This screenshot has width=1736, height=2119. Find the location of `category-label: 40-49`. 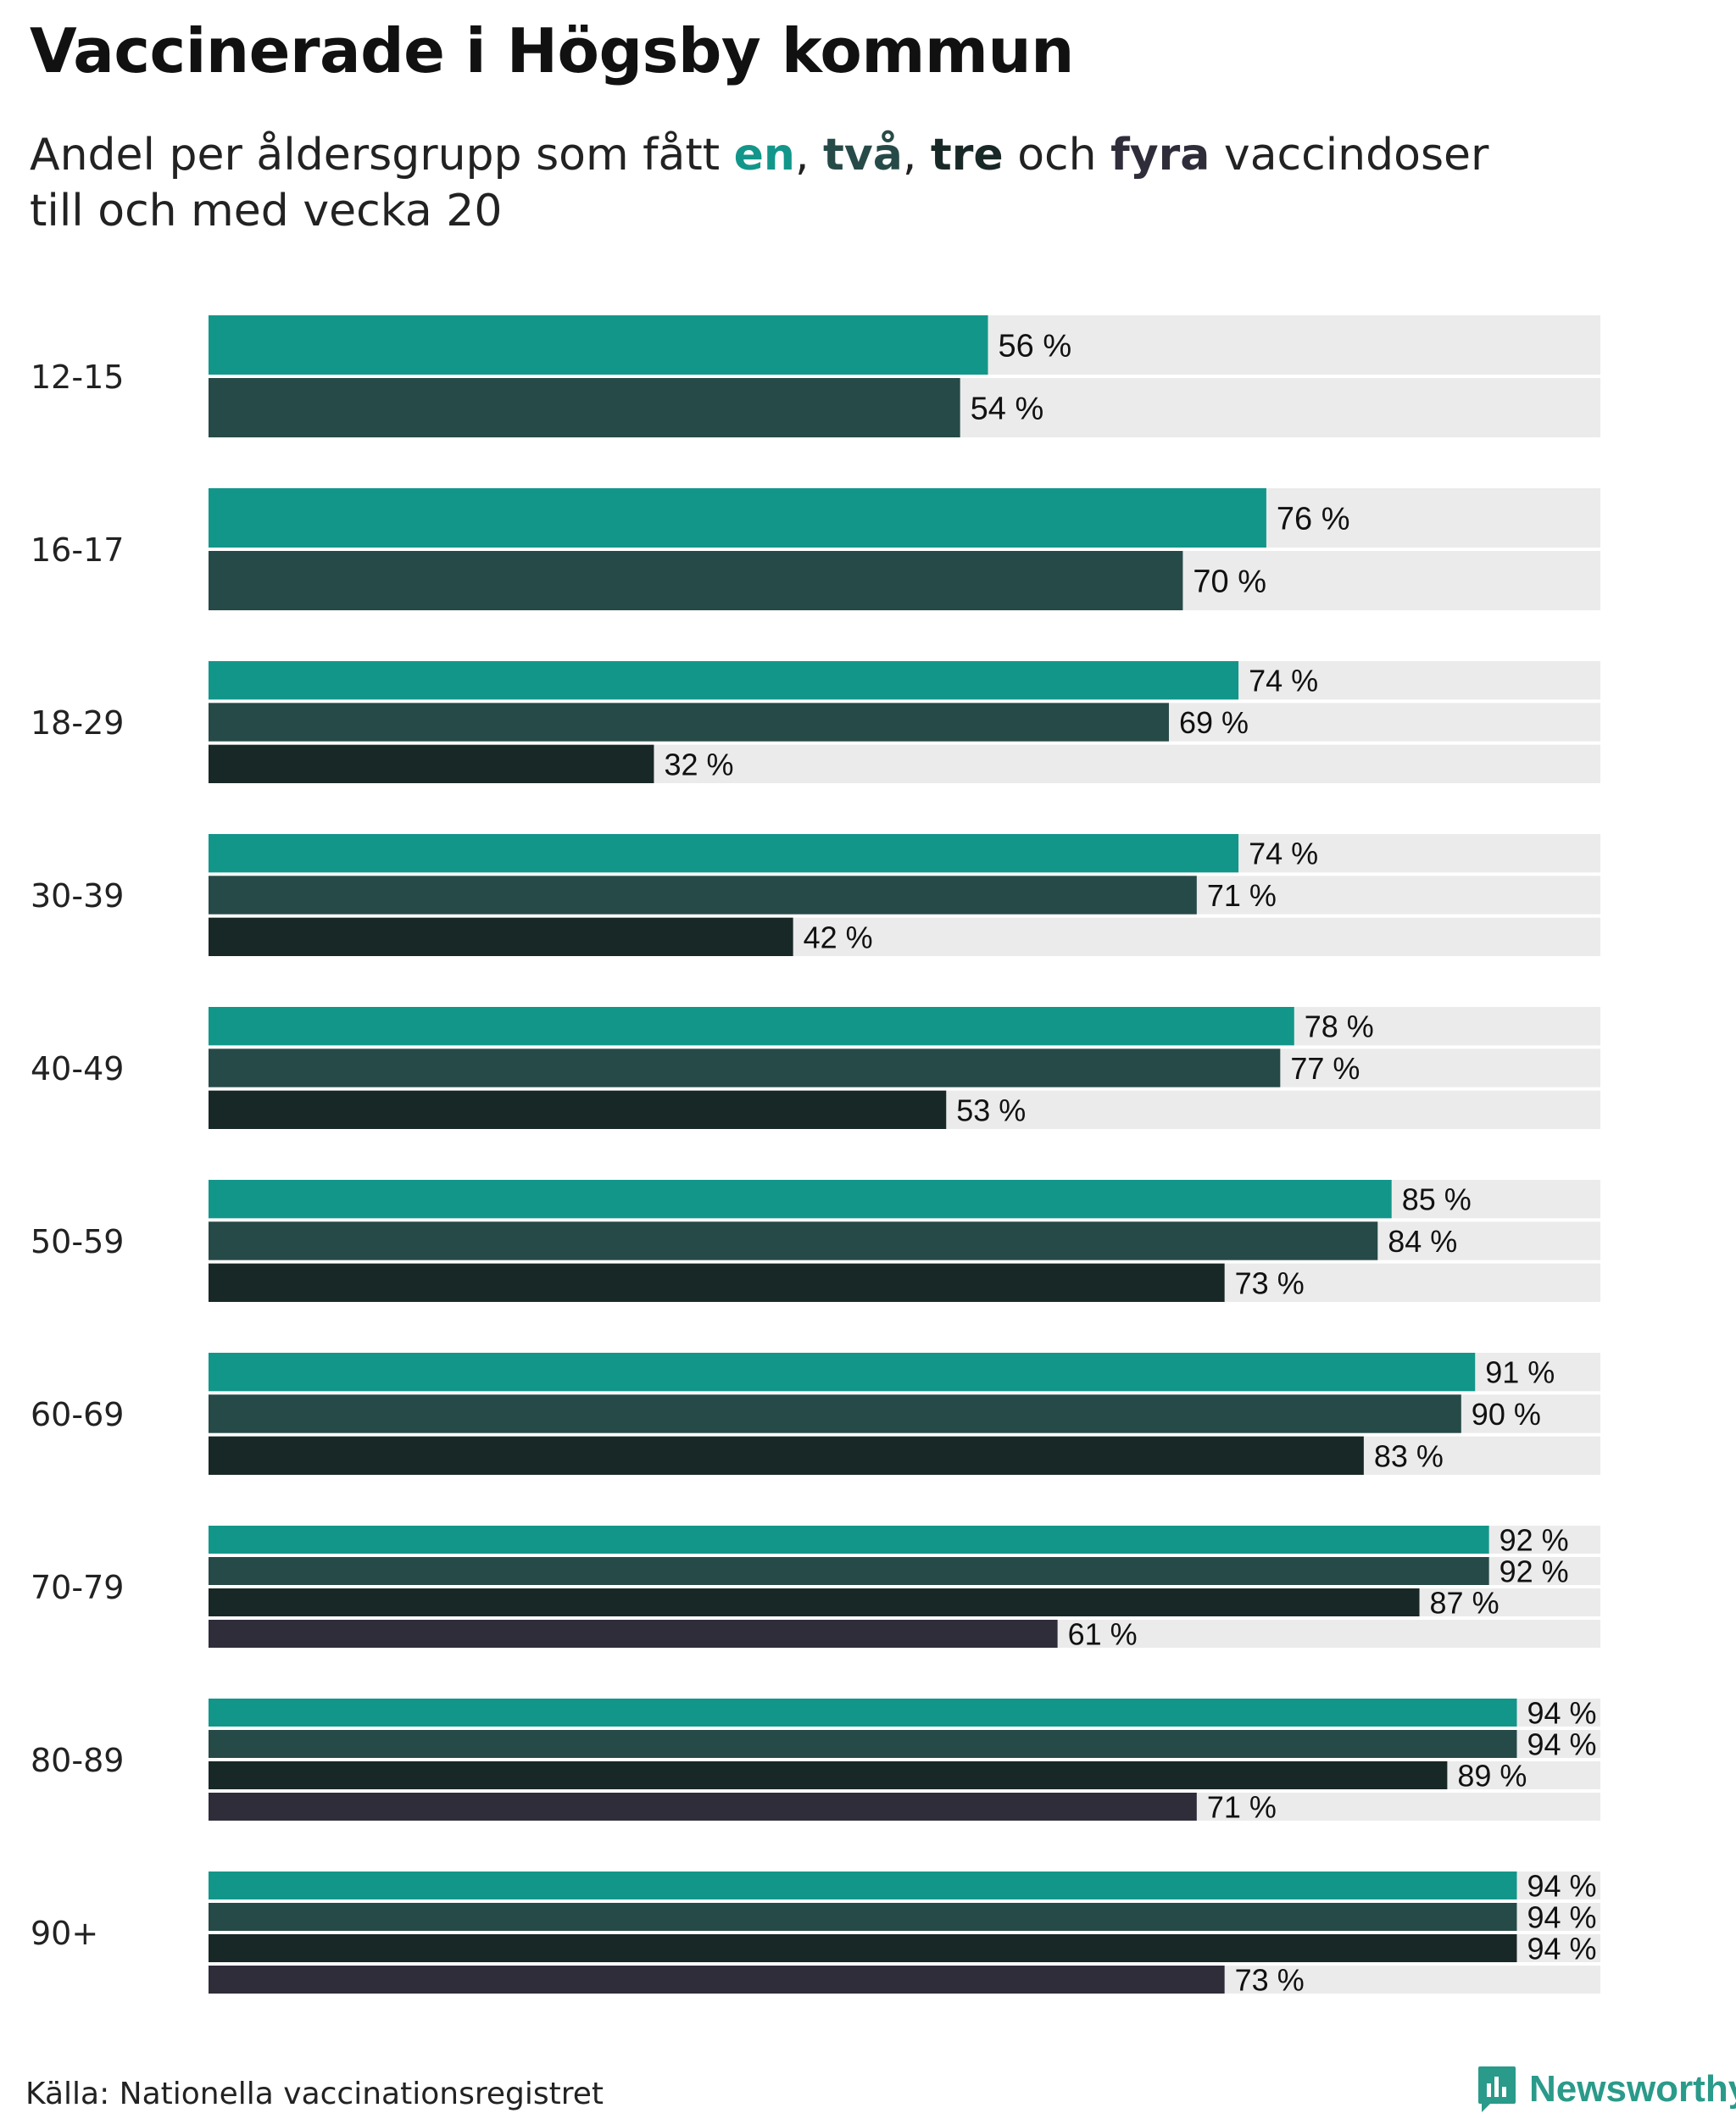

category-label: 40-49 is located at coordinates (77, 1069).